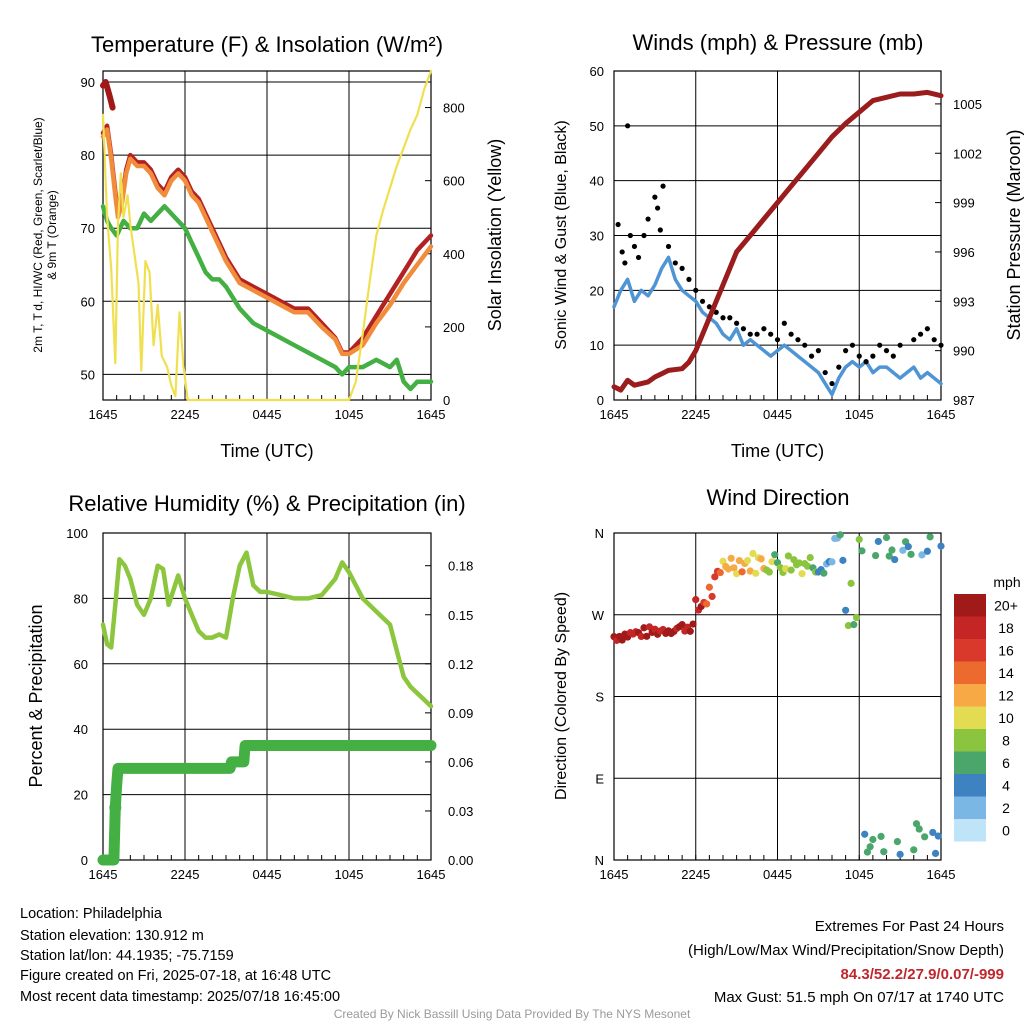 Image resolution: width=1024 pixels, height=1024 pixels. Describe the element at coordinates (460, 664) in the screenshot. I see `y2-tick-label: 0.12` at that location.